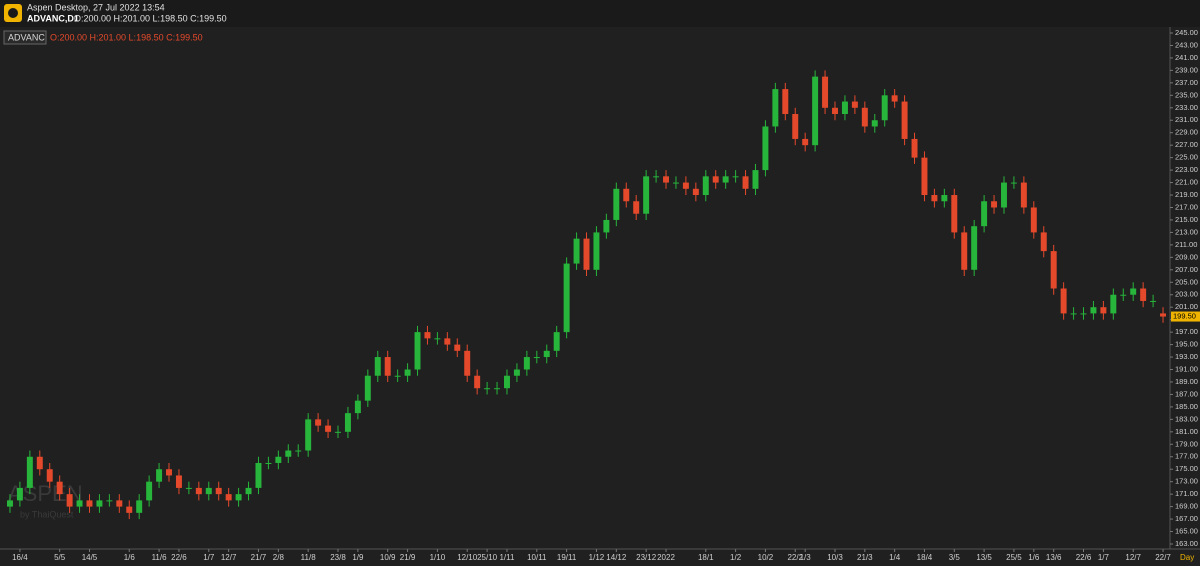 The width and height of the screenshot is (1200, 566). Describe the element at coordinates (1186, 381) in the screenshot. I see `y-tick-label: 189.00` at that location.